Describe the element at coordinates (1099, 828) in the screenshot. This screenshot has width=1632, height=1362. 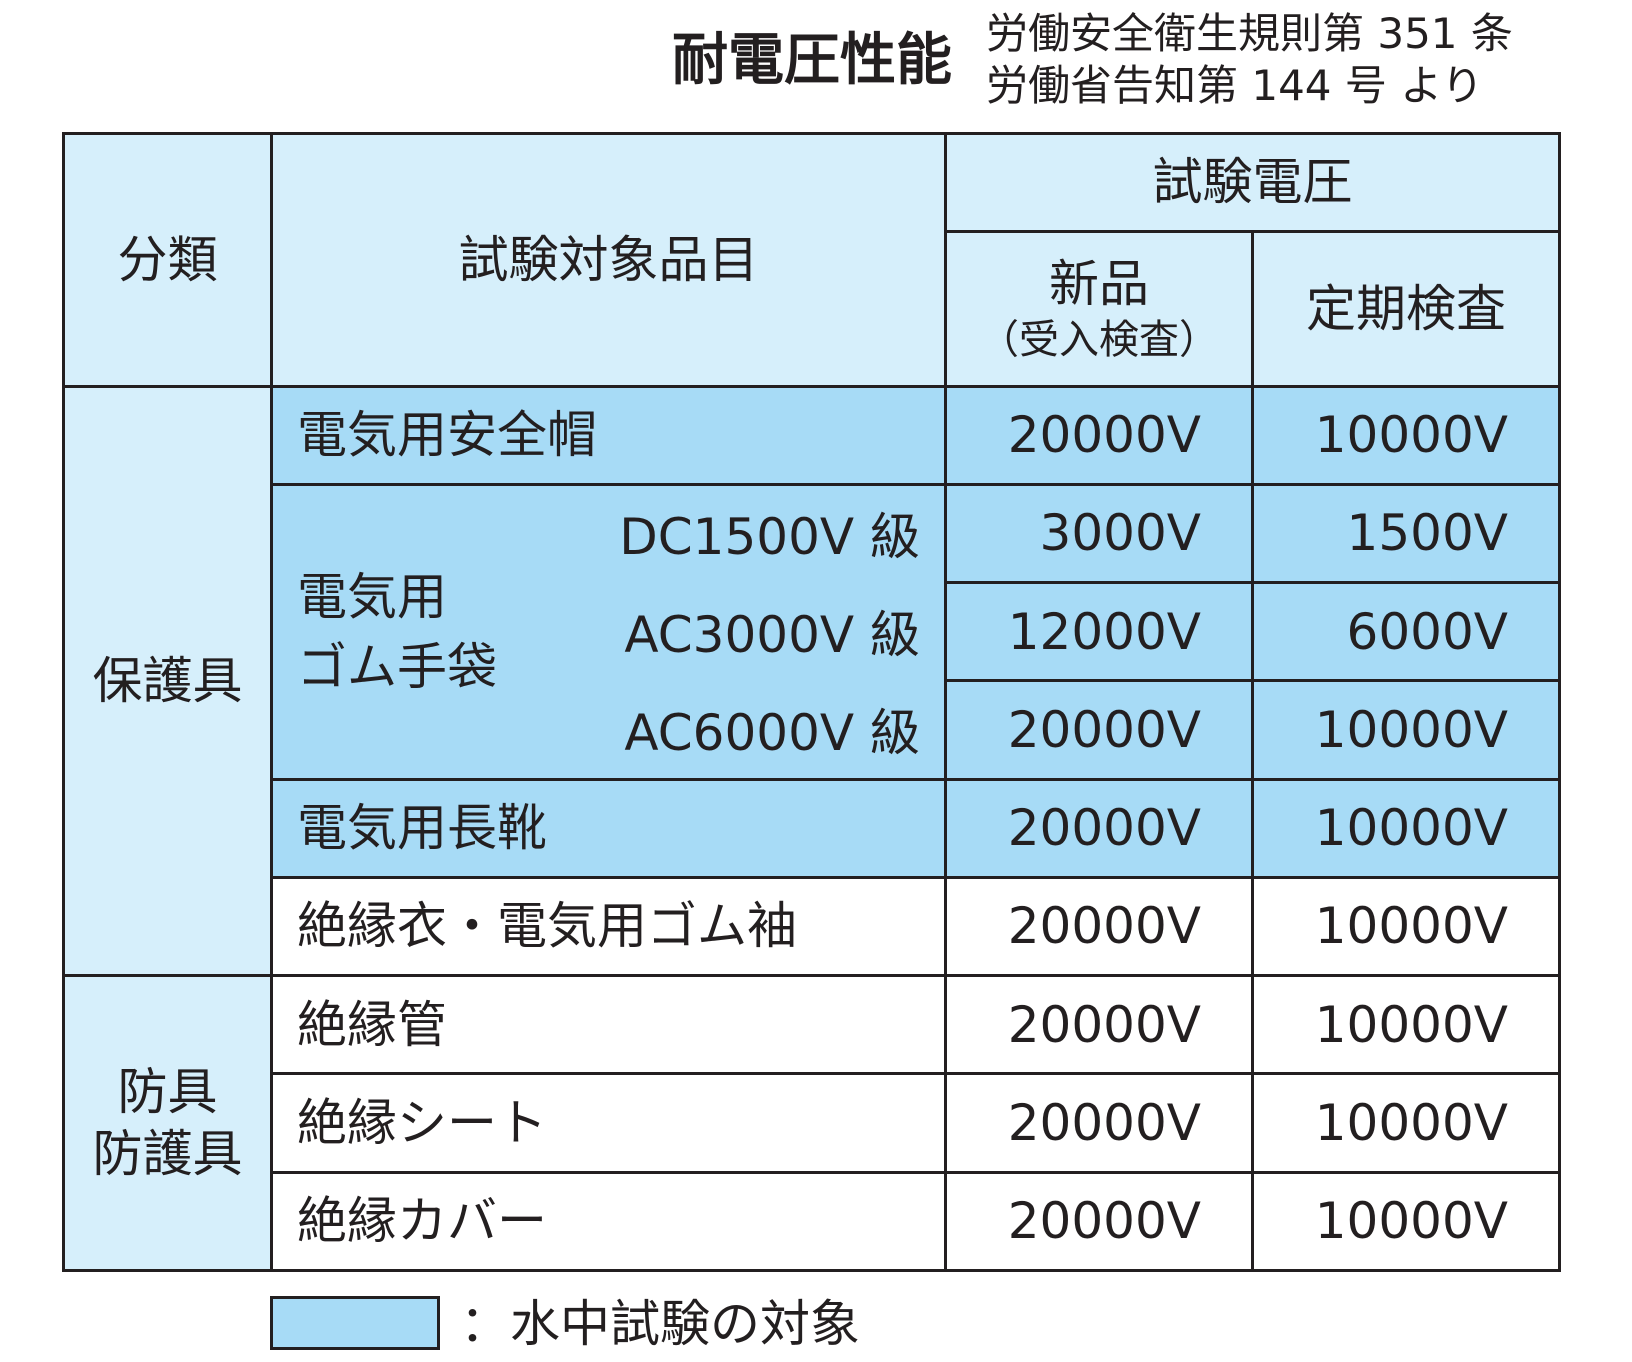
I see `new-boots: 20000V` at that location.